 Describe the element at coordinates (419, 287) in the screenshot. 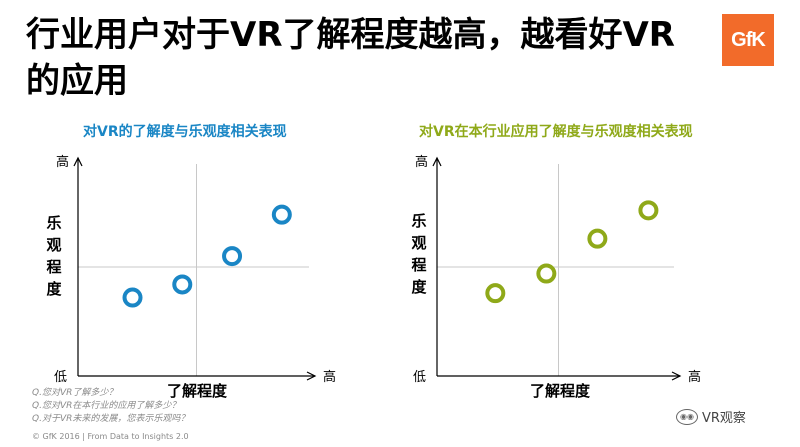

I see `chart-2-y-label-char: 度` at that location.